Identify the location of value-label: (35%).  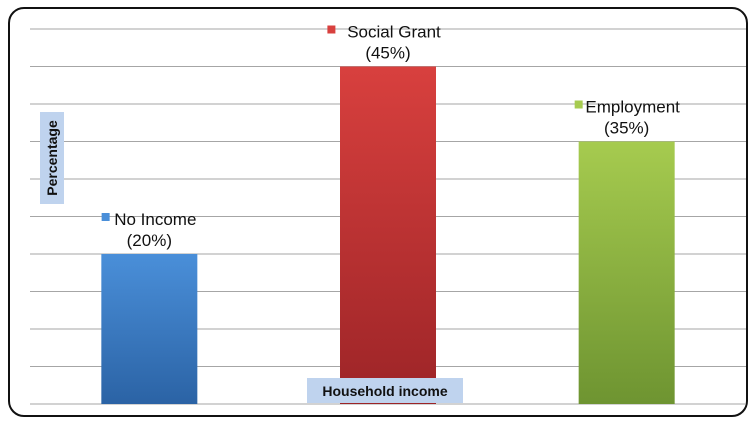
(626, 128).